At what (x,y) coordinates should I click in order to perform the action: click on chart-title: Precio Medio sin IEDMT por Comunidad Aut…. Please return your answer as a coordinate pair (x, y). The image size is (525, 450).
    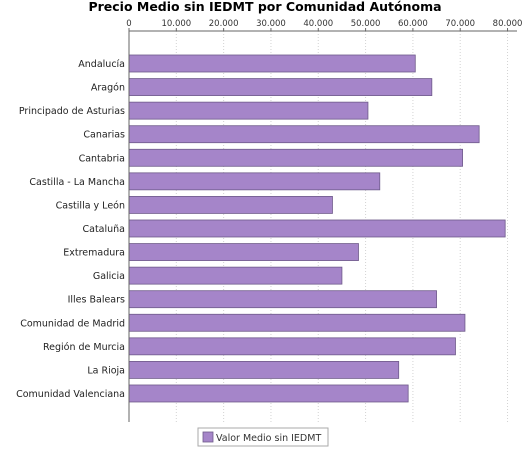
    Looking at the image, I should click on (264, 7).